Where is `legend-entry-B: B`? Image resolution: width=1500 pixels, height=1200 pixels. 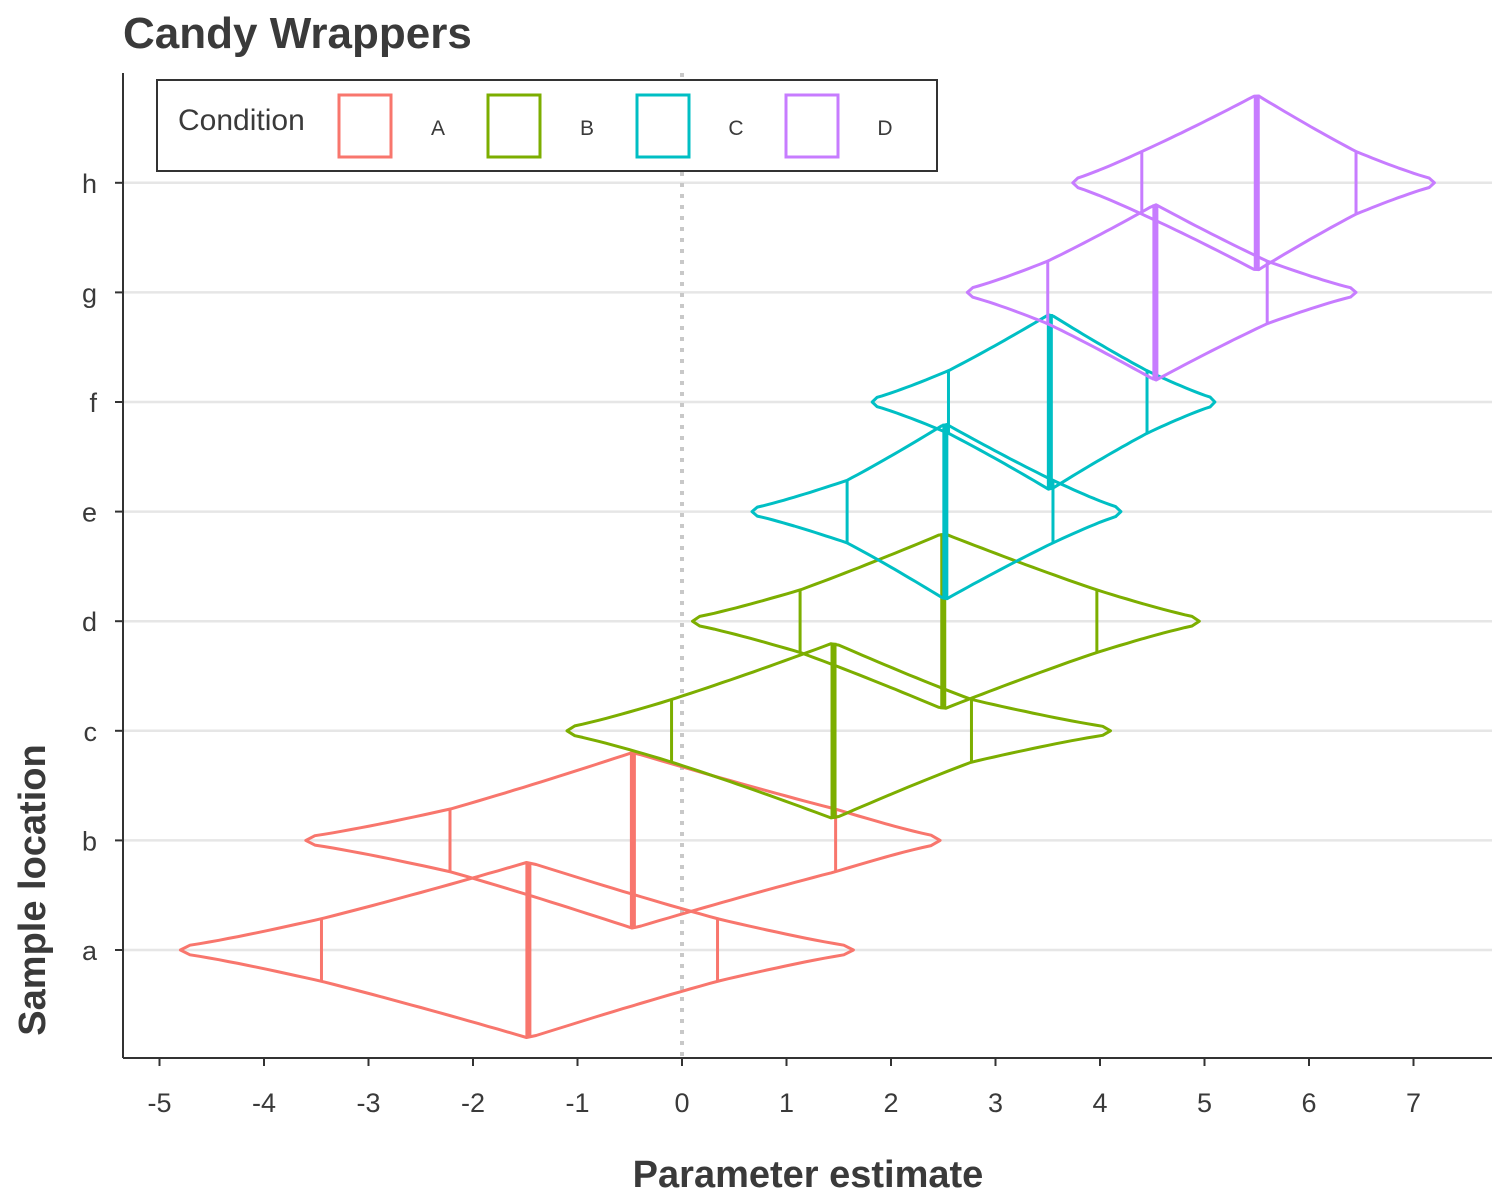 legend-entry-B: B is located at coordinates (540, 126).